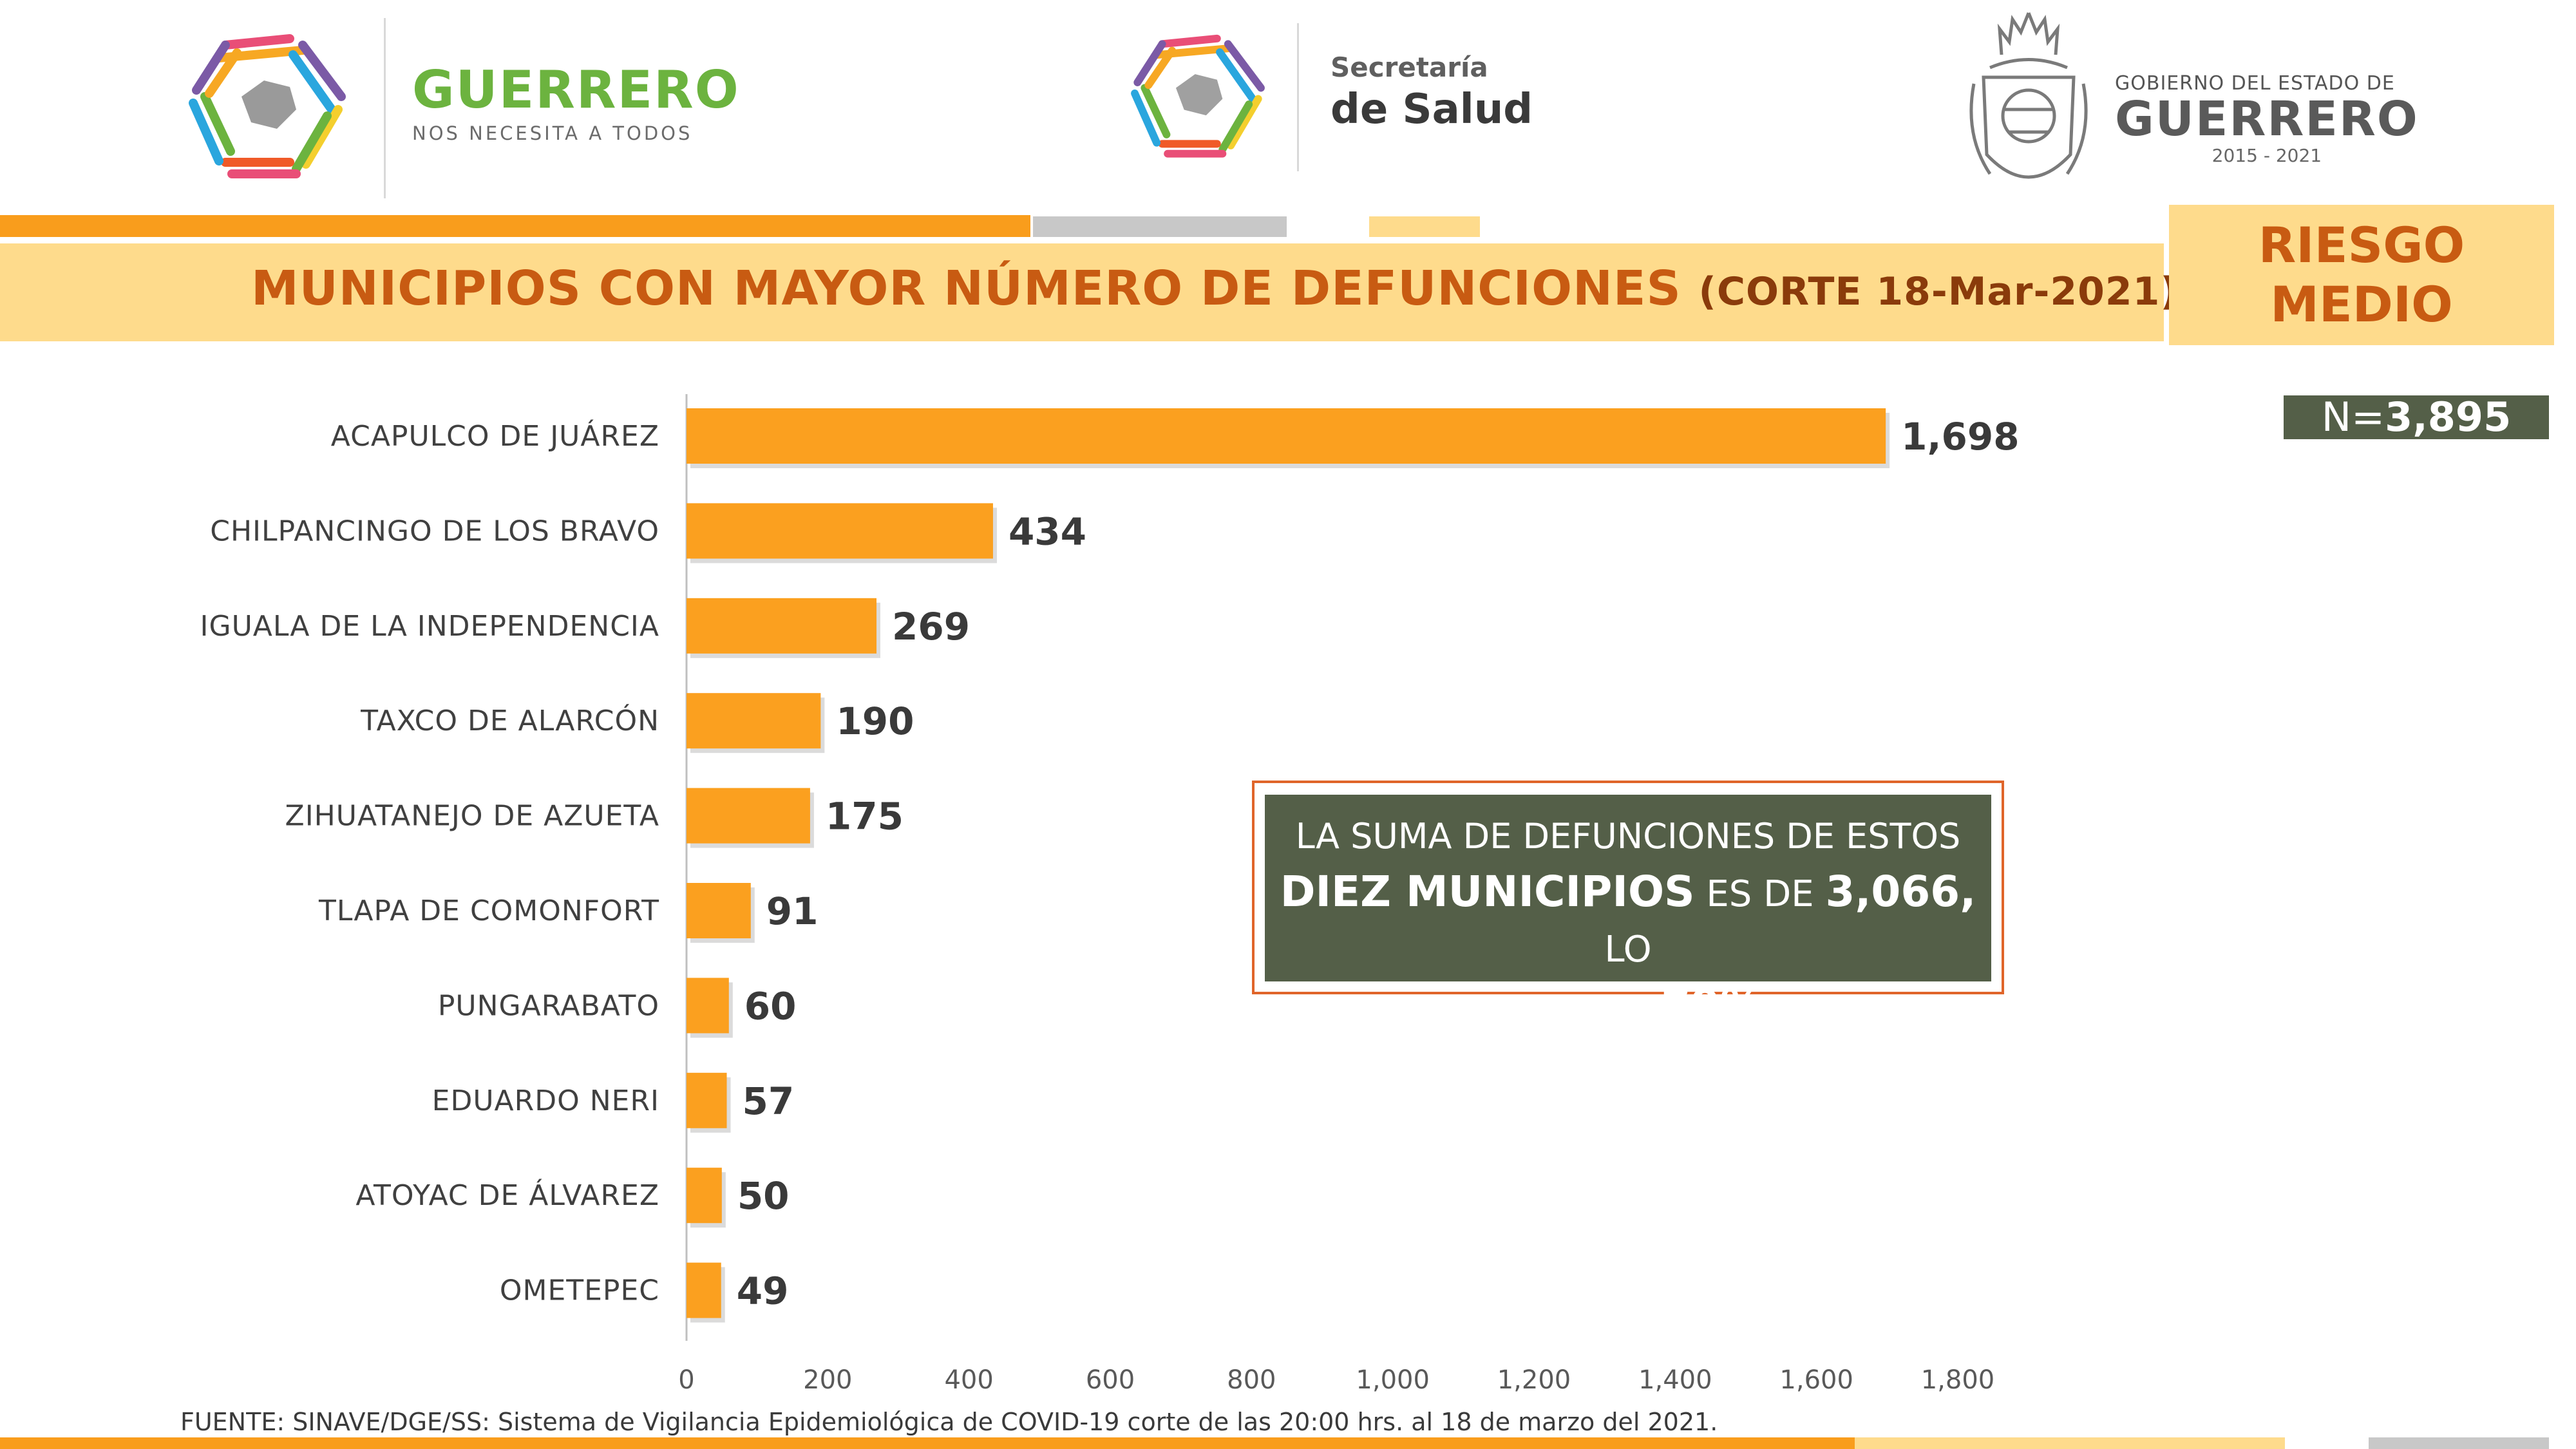 The height and width of the screenshot is (1449, 2576). I want to click on bottom-stripe-orange, so click(927, 1443).